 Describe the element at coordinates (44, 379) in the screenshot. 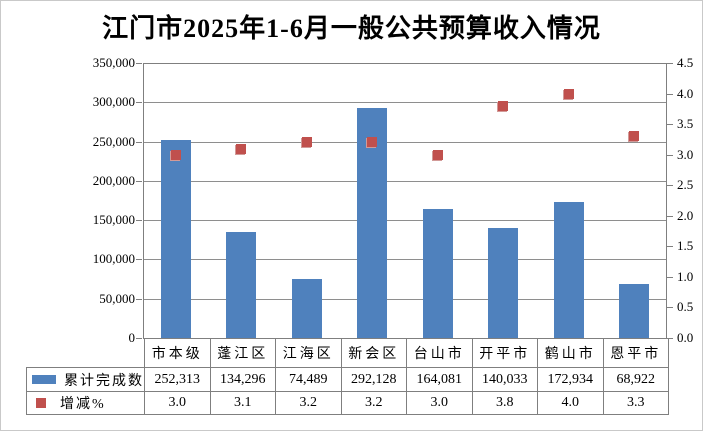

I see `bar-series-swatch-icon` at that location.